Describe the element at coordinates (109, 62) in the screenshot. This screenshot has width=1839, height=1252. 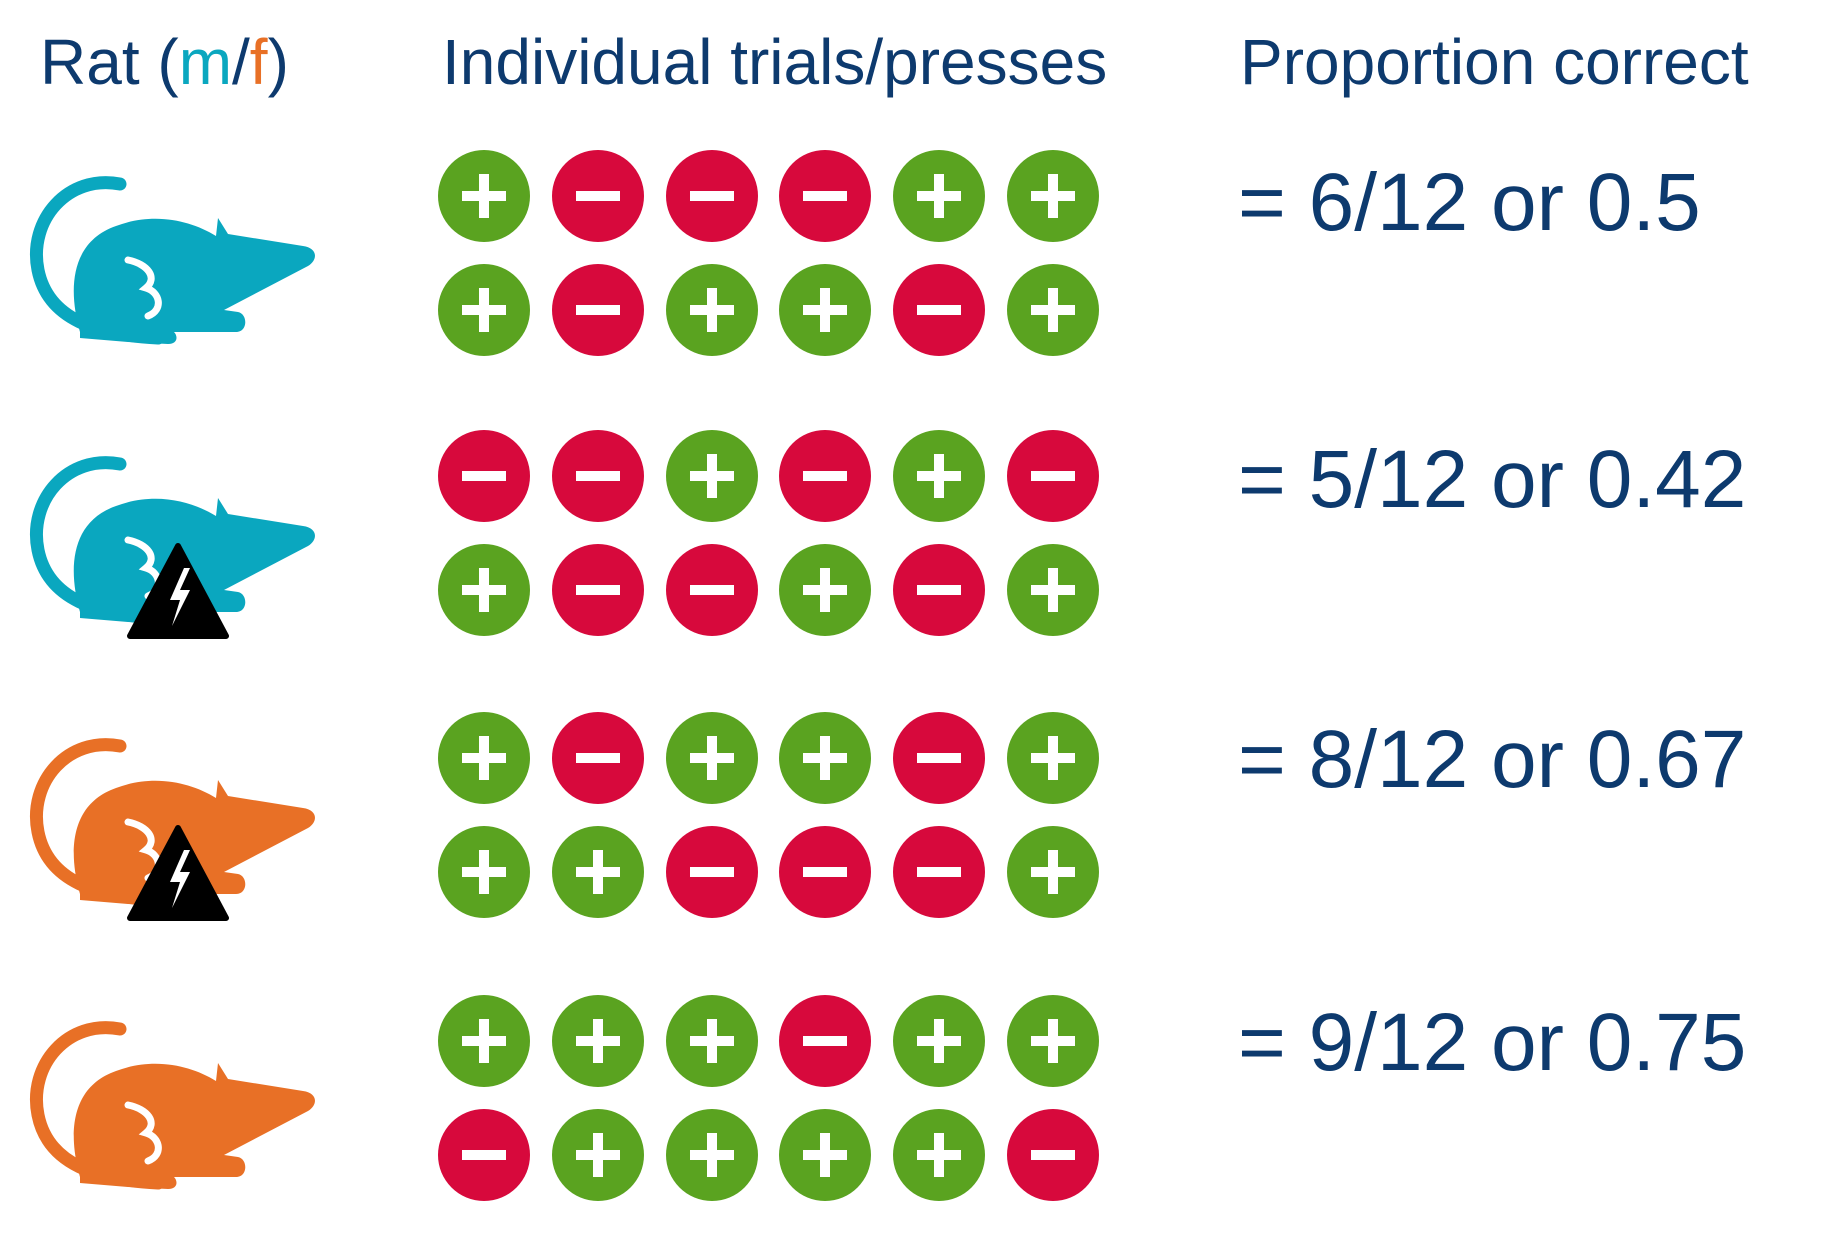
I see `rat-header-prefix: Rat (` at that location.